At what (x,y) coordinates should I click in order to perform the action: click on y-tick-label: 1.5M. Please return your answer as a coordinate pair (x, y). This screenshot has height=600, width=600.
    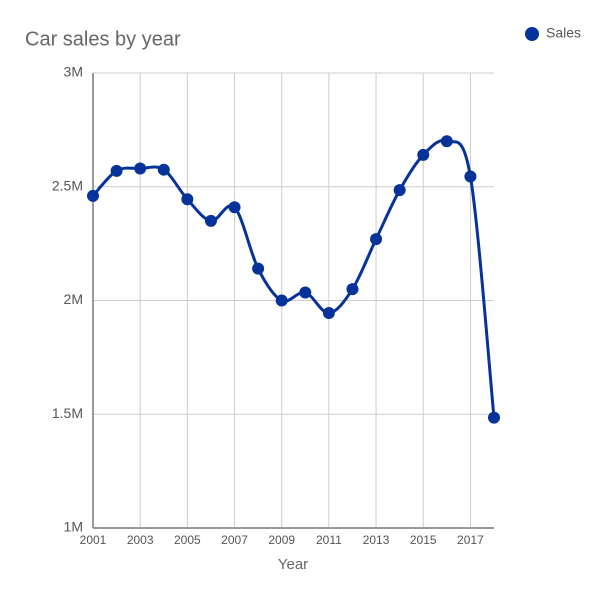
    Looking at the image, I should click on (67, 413).